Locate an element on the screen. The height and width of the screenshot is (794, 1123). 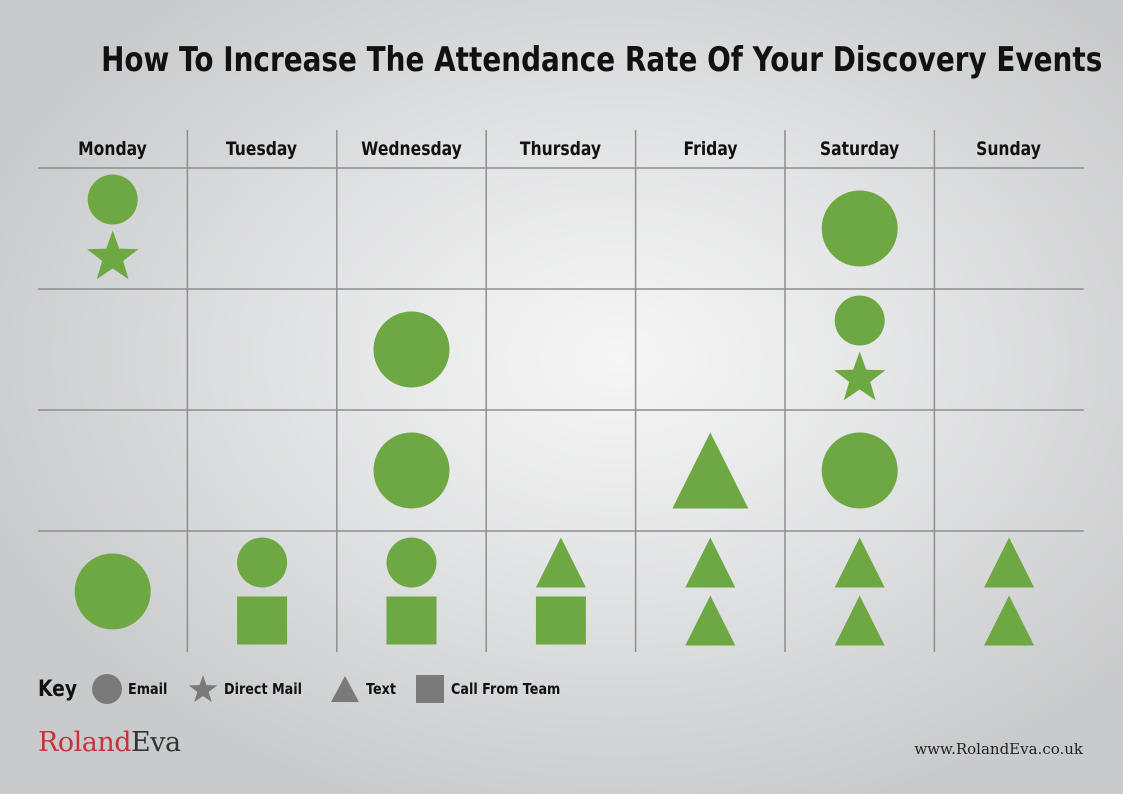
day-header-sunday: Sunday is located at coordinates (1009, 149).